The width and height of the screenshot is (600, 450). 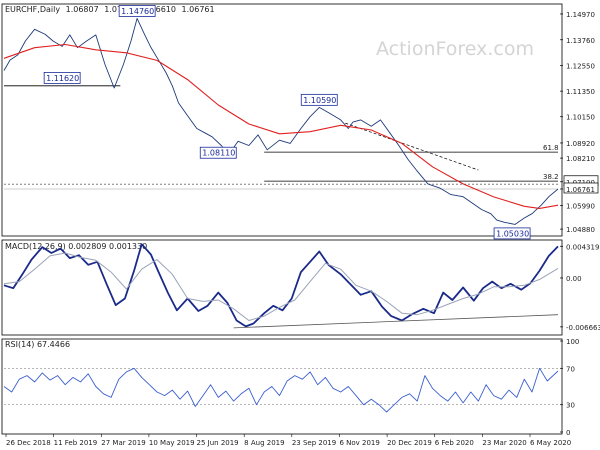 I want to click on rsi-y-tick-3: 0, so click(x=568, y=433).